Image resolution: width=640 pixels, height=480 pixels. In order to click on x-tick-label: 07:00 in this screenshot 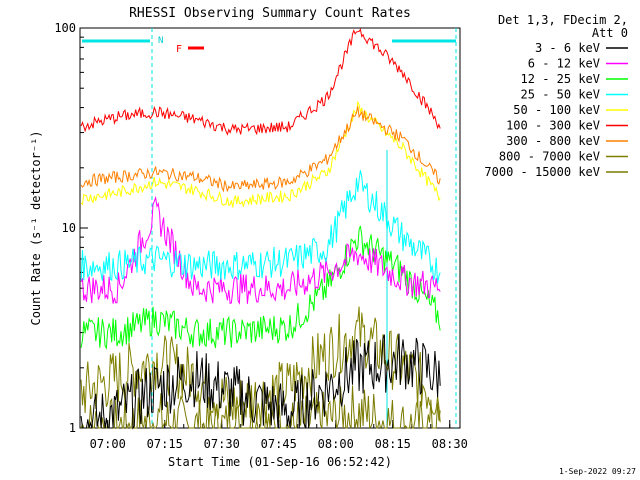, I will do `click(108, 444)`.